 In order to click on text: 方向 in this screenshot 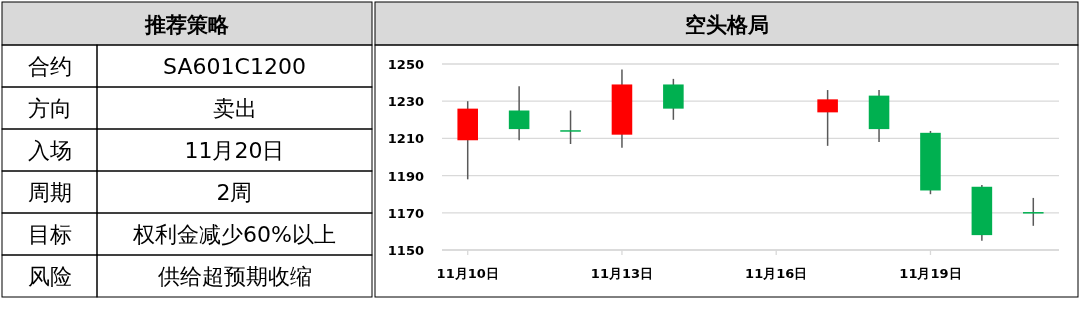, I will do `click(49, 108)`.